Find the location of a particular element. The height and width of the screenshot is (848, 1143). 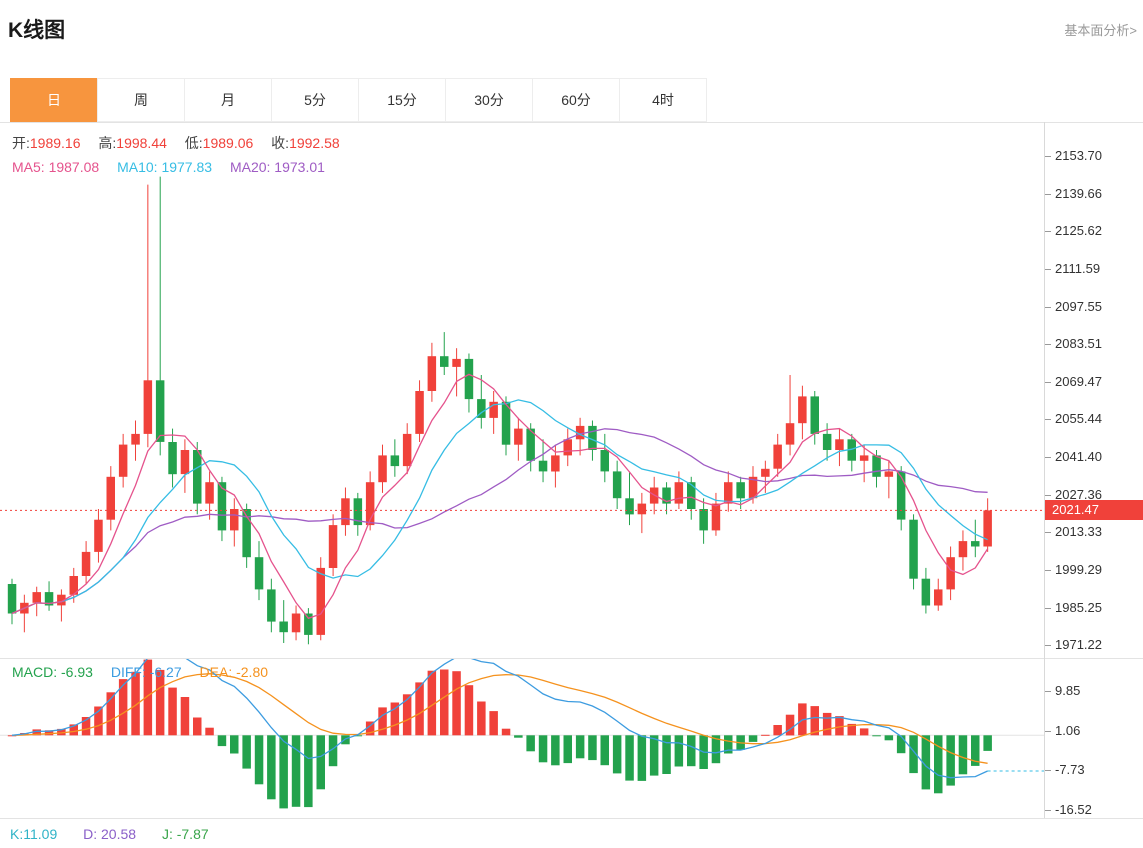

tab-5min: 5分 is located at coordinates (315, 100).